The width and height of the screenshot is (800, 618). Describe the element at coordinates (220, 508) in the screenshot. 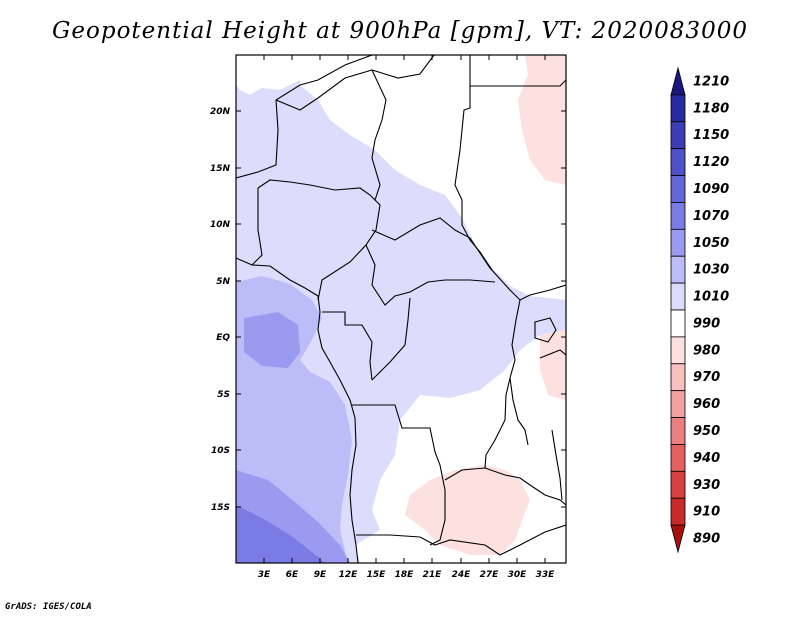

I see `lat-label: 15S` at that location.